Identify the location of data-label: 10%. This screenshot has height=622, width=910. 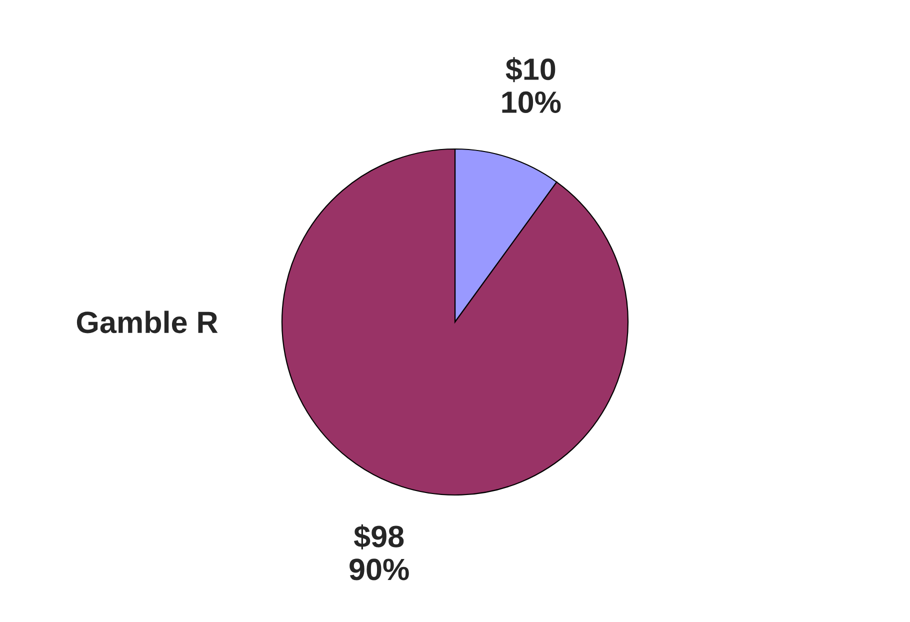
(531, 102).